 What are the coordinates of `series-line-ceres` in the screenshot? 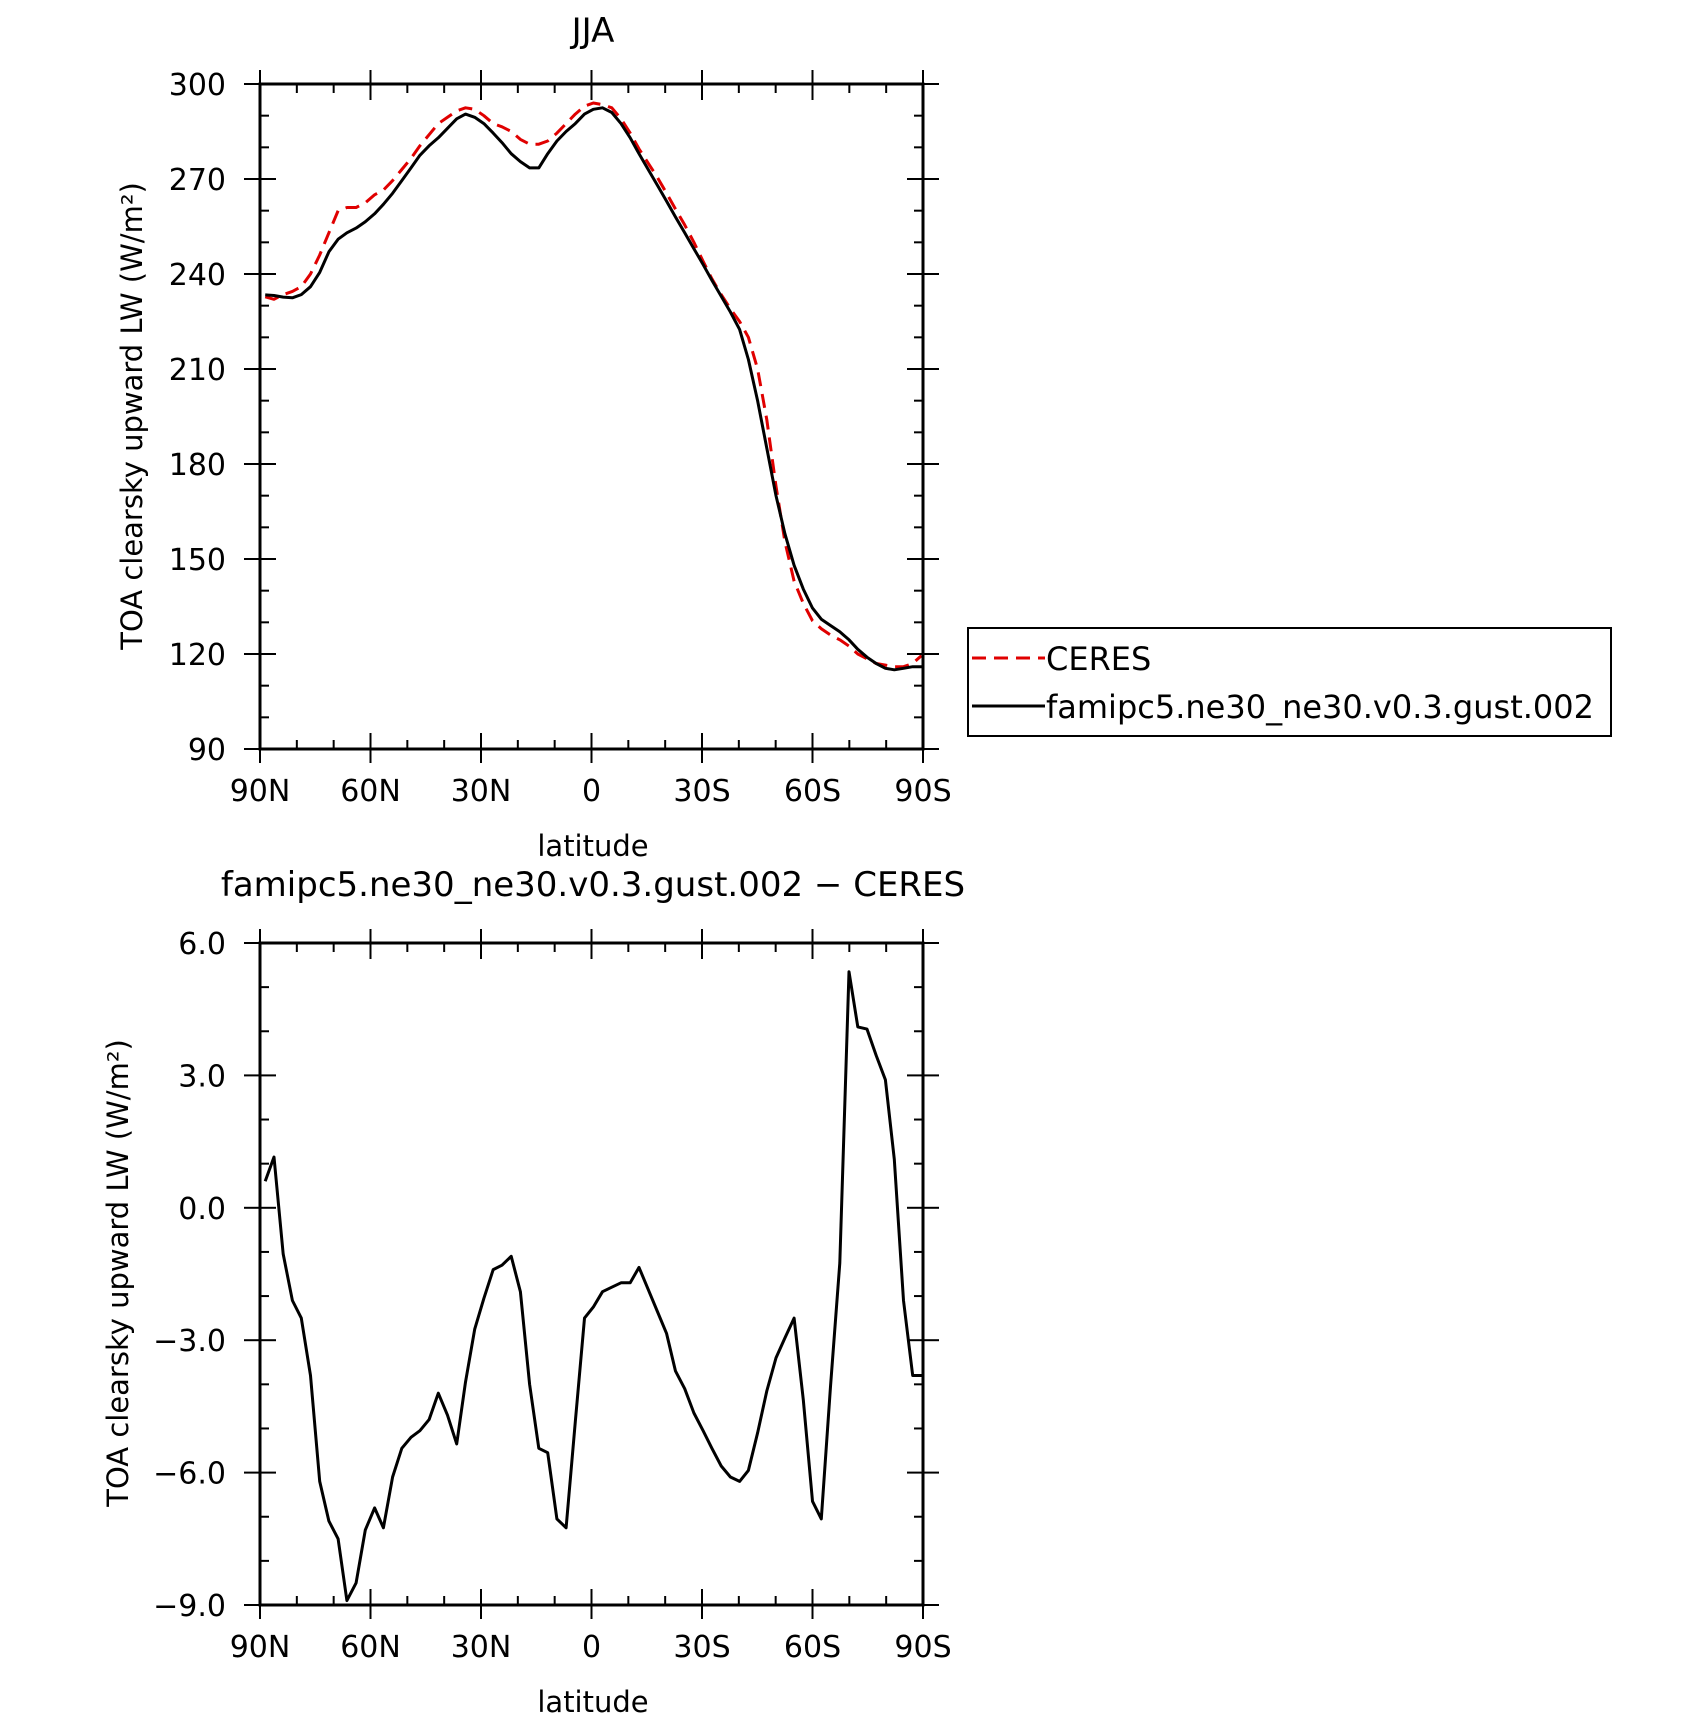 It's located at (593, 385).